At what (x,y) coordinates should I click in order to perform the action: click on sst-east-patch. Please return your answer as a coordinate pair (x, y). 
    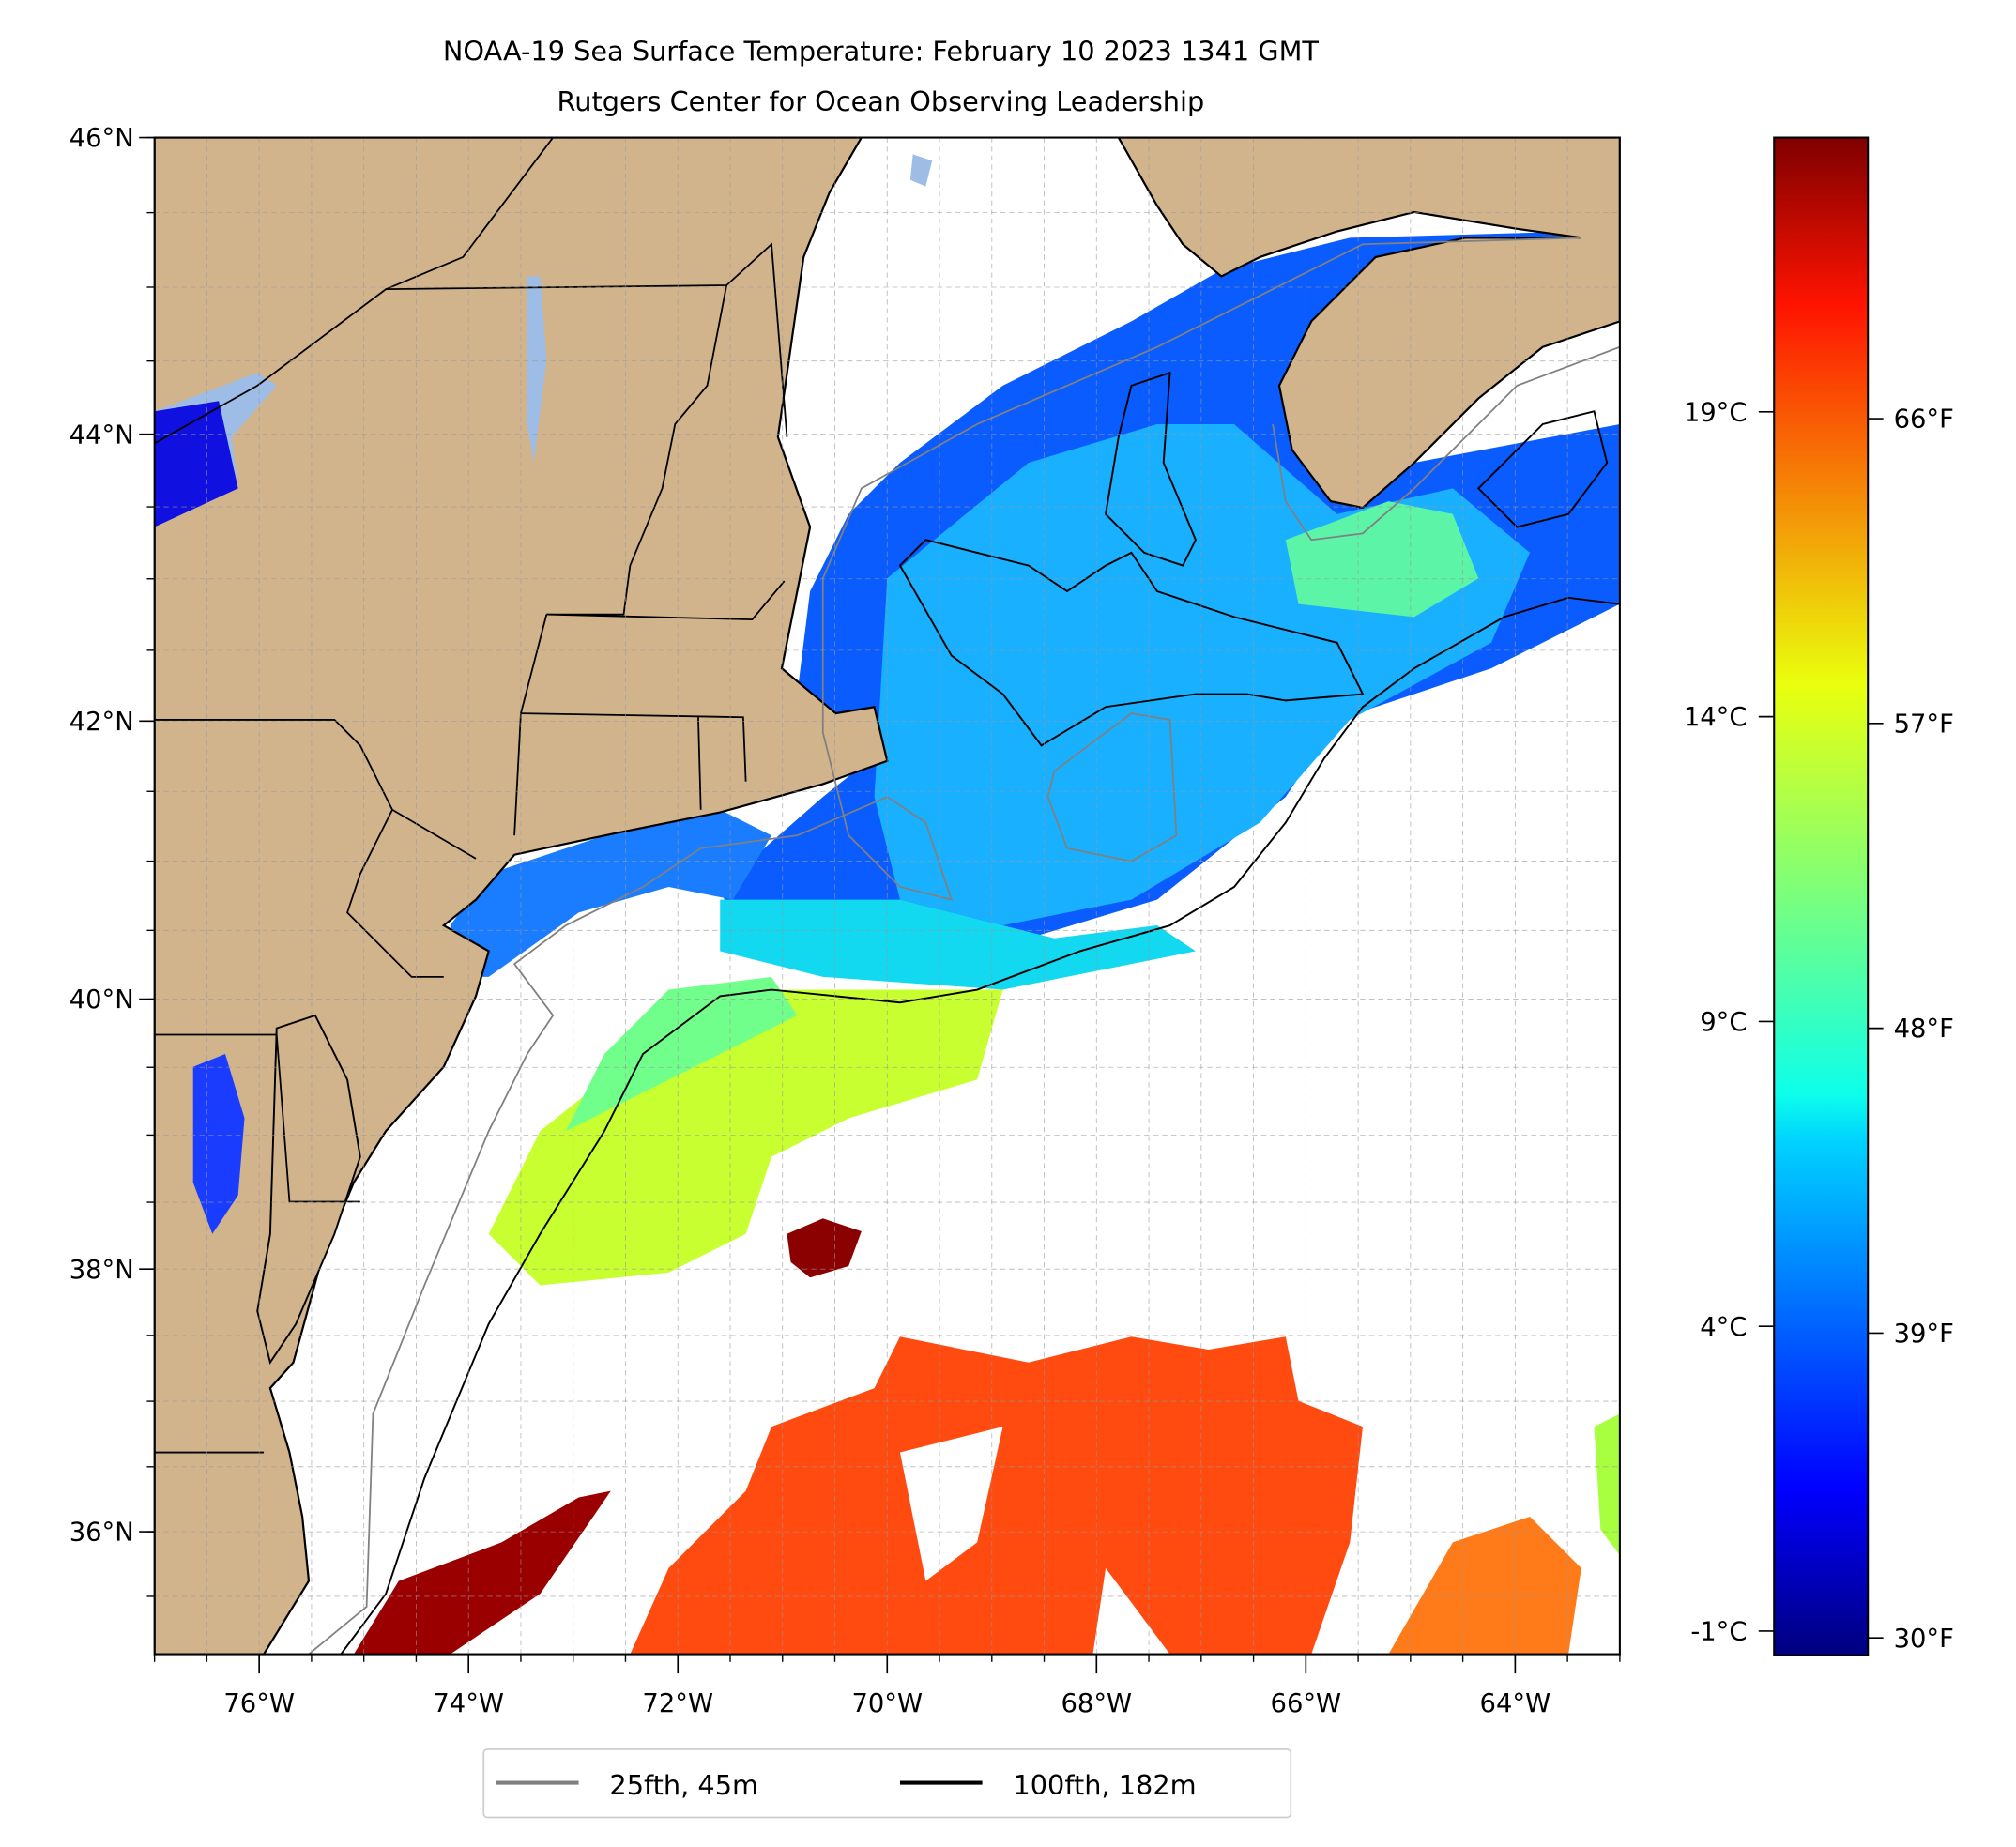
    Looking at the image, I should click on (1607, 1484).